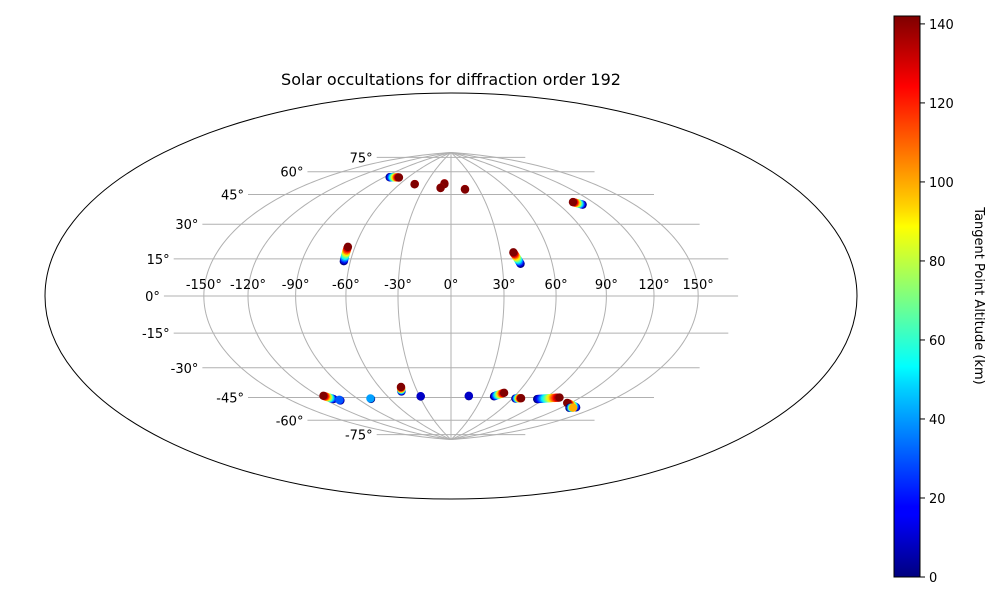 The height and width of the screenshot is (600, 1000). What do you see at coordinates (933, 578) in the screenshot?
I see `colorbar-tick-label: 0` at bounding box center [933, 578].